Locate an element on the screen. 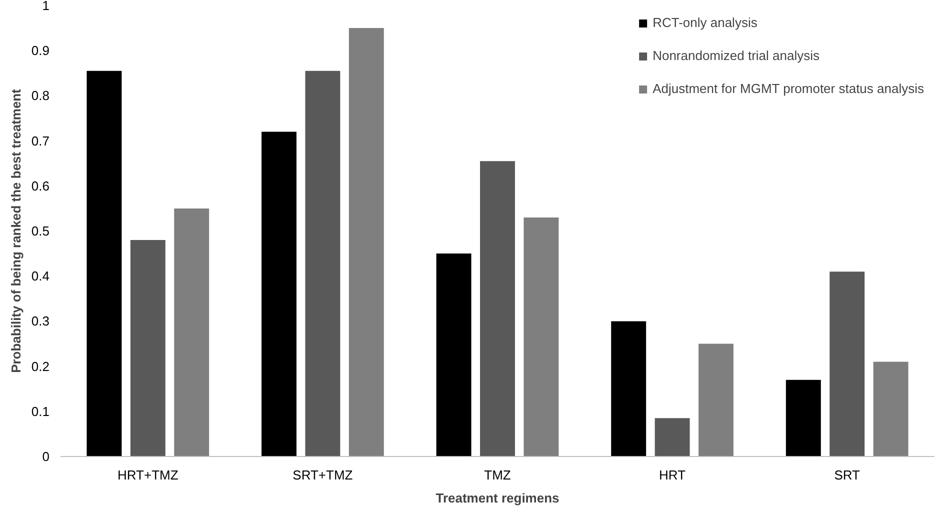 The image size is (944, 508). x-axis-title: Treatment regimens is located at coordinates (498, 498).